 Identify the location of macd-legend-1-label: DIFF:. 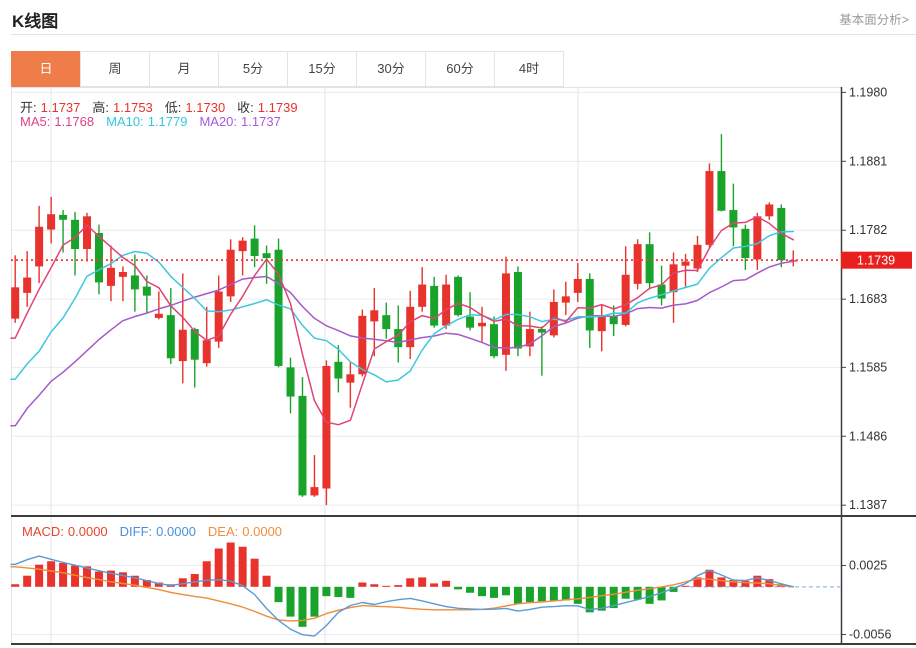
(136, 531).